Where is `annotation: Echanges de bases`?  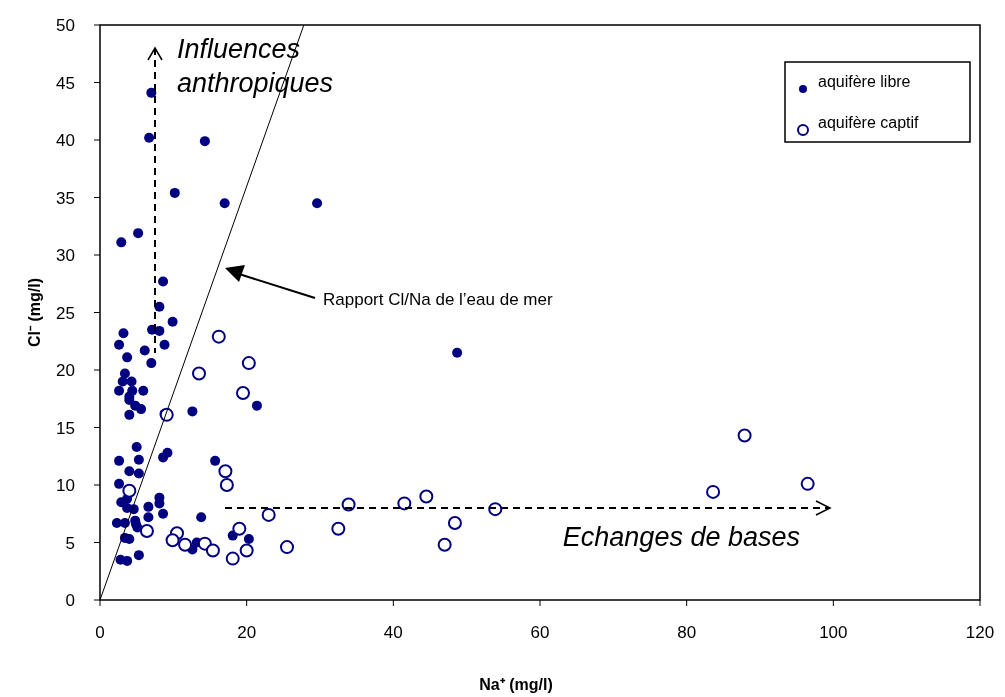 annotation: Echanges de bases is located at coordinates (681, 537).